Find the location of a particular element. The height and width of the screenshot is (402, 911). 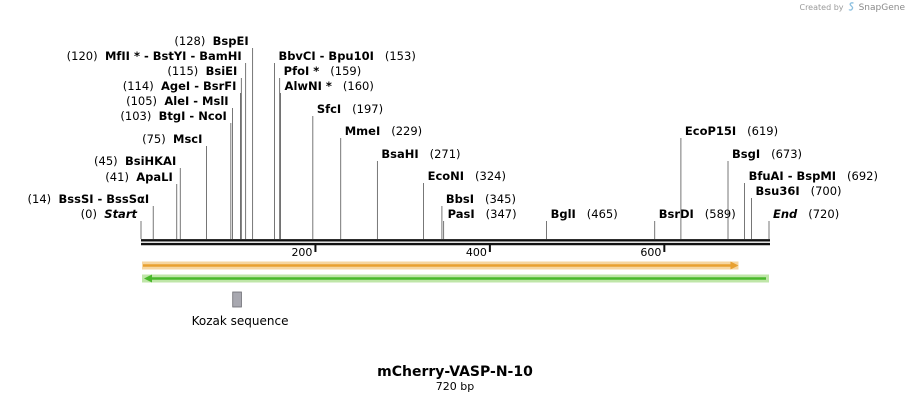

site-name: AgeI - BsrFI is located at coordinates (198, 86).